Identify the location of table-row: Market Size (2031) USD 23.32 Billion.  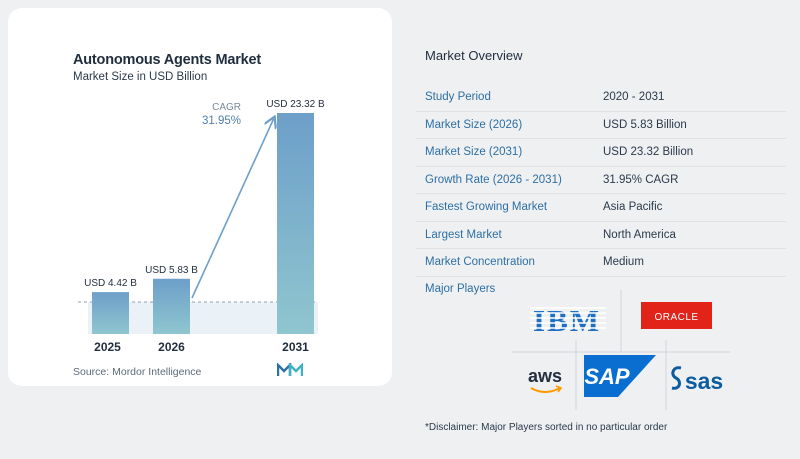
(601, 152).